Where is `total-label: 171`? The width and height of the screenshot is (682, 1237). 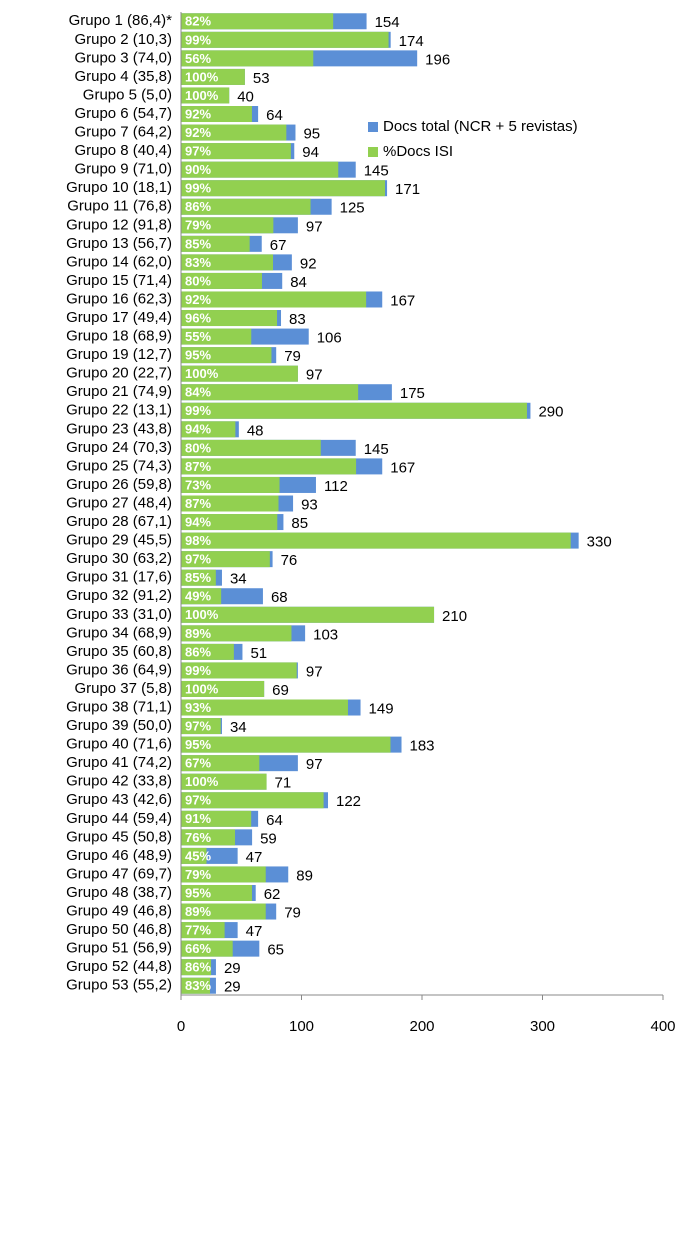
total-label: 171 is located at coordinates (407, 189).